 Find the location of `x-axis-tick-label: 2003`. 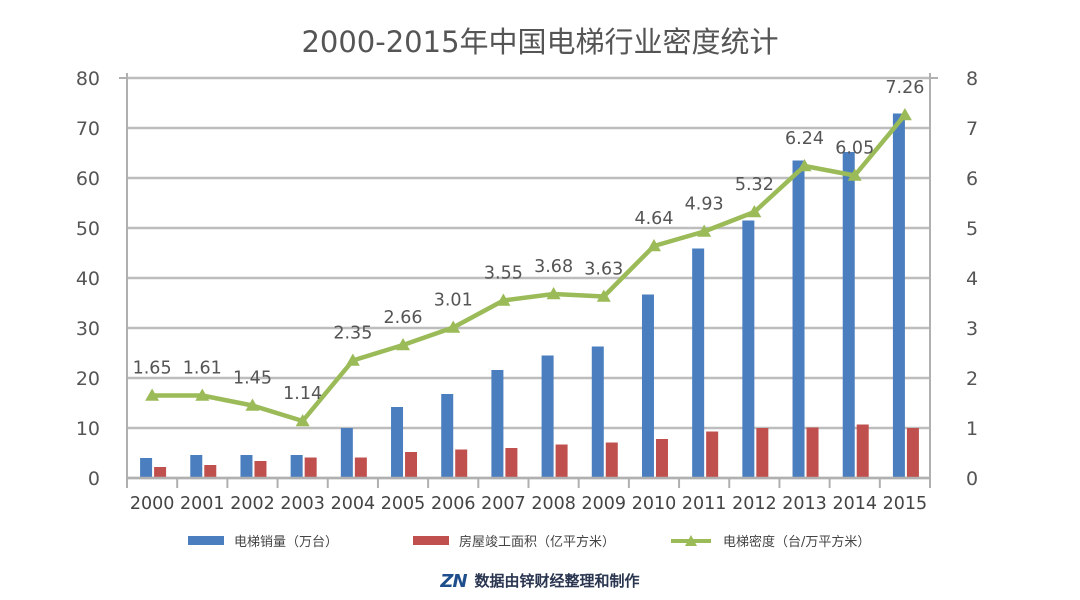

x-axis-tick-label: 2003 is located at coordinates (302, 504).